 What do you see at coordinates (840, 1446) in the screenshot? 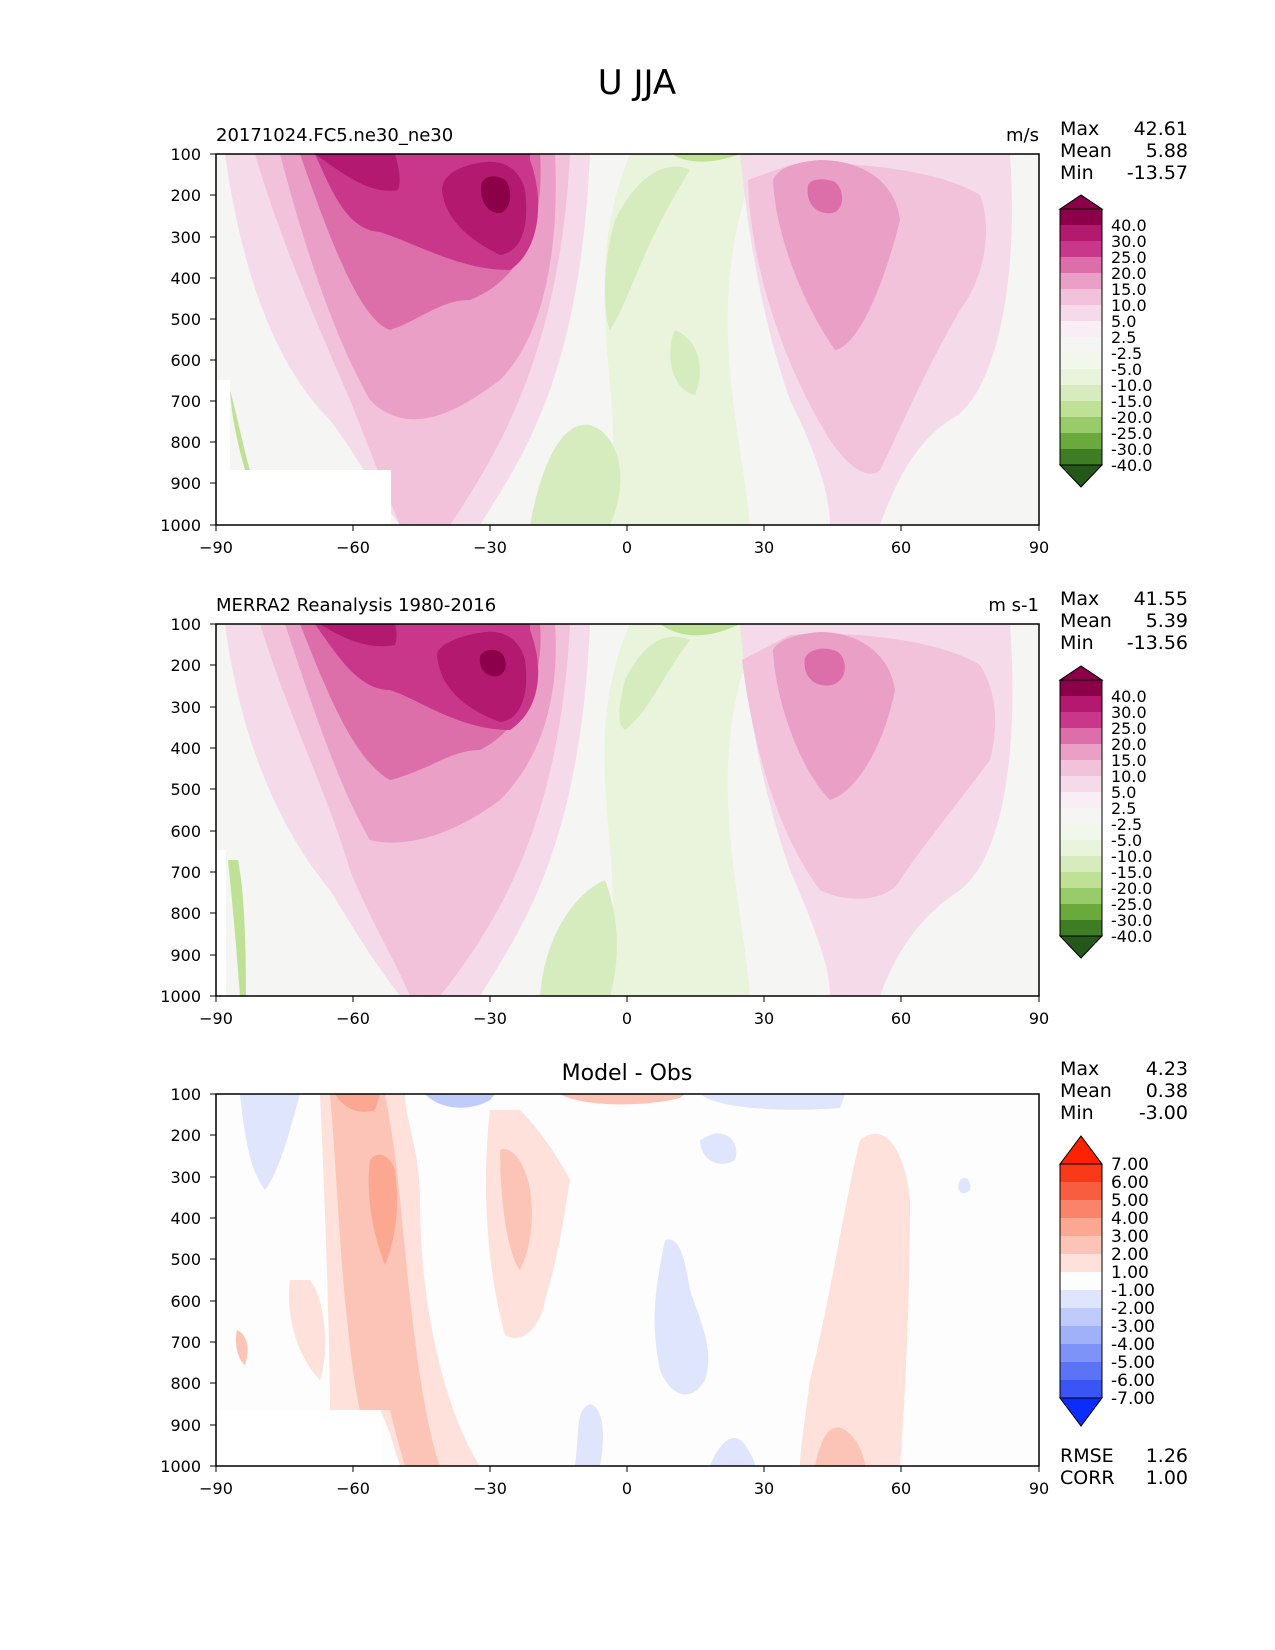
I see `contour-pos-2d` at bounding box center [840, 1446].